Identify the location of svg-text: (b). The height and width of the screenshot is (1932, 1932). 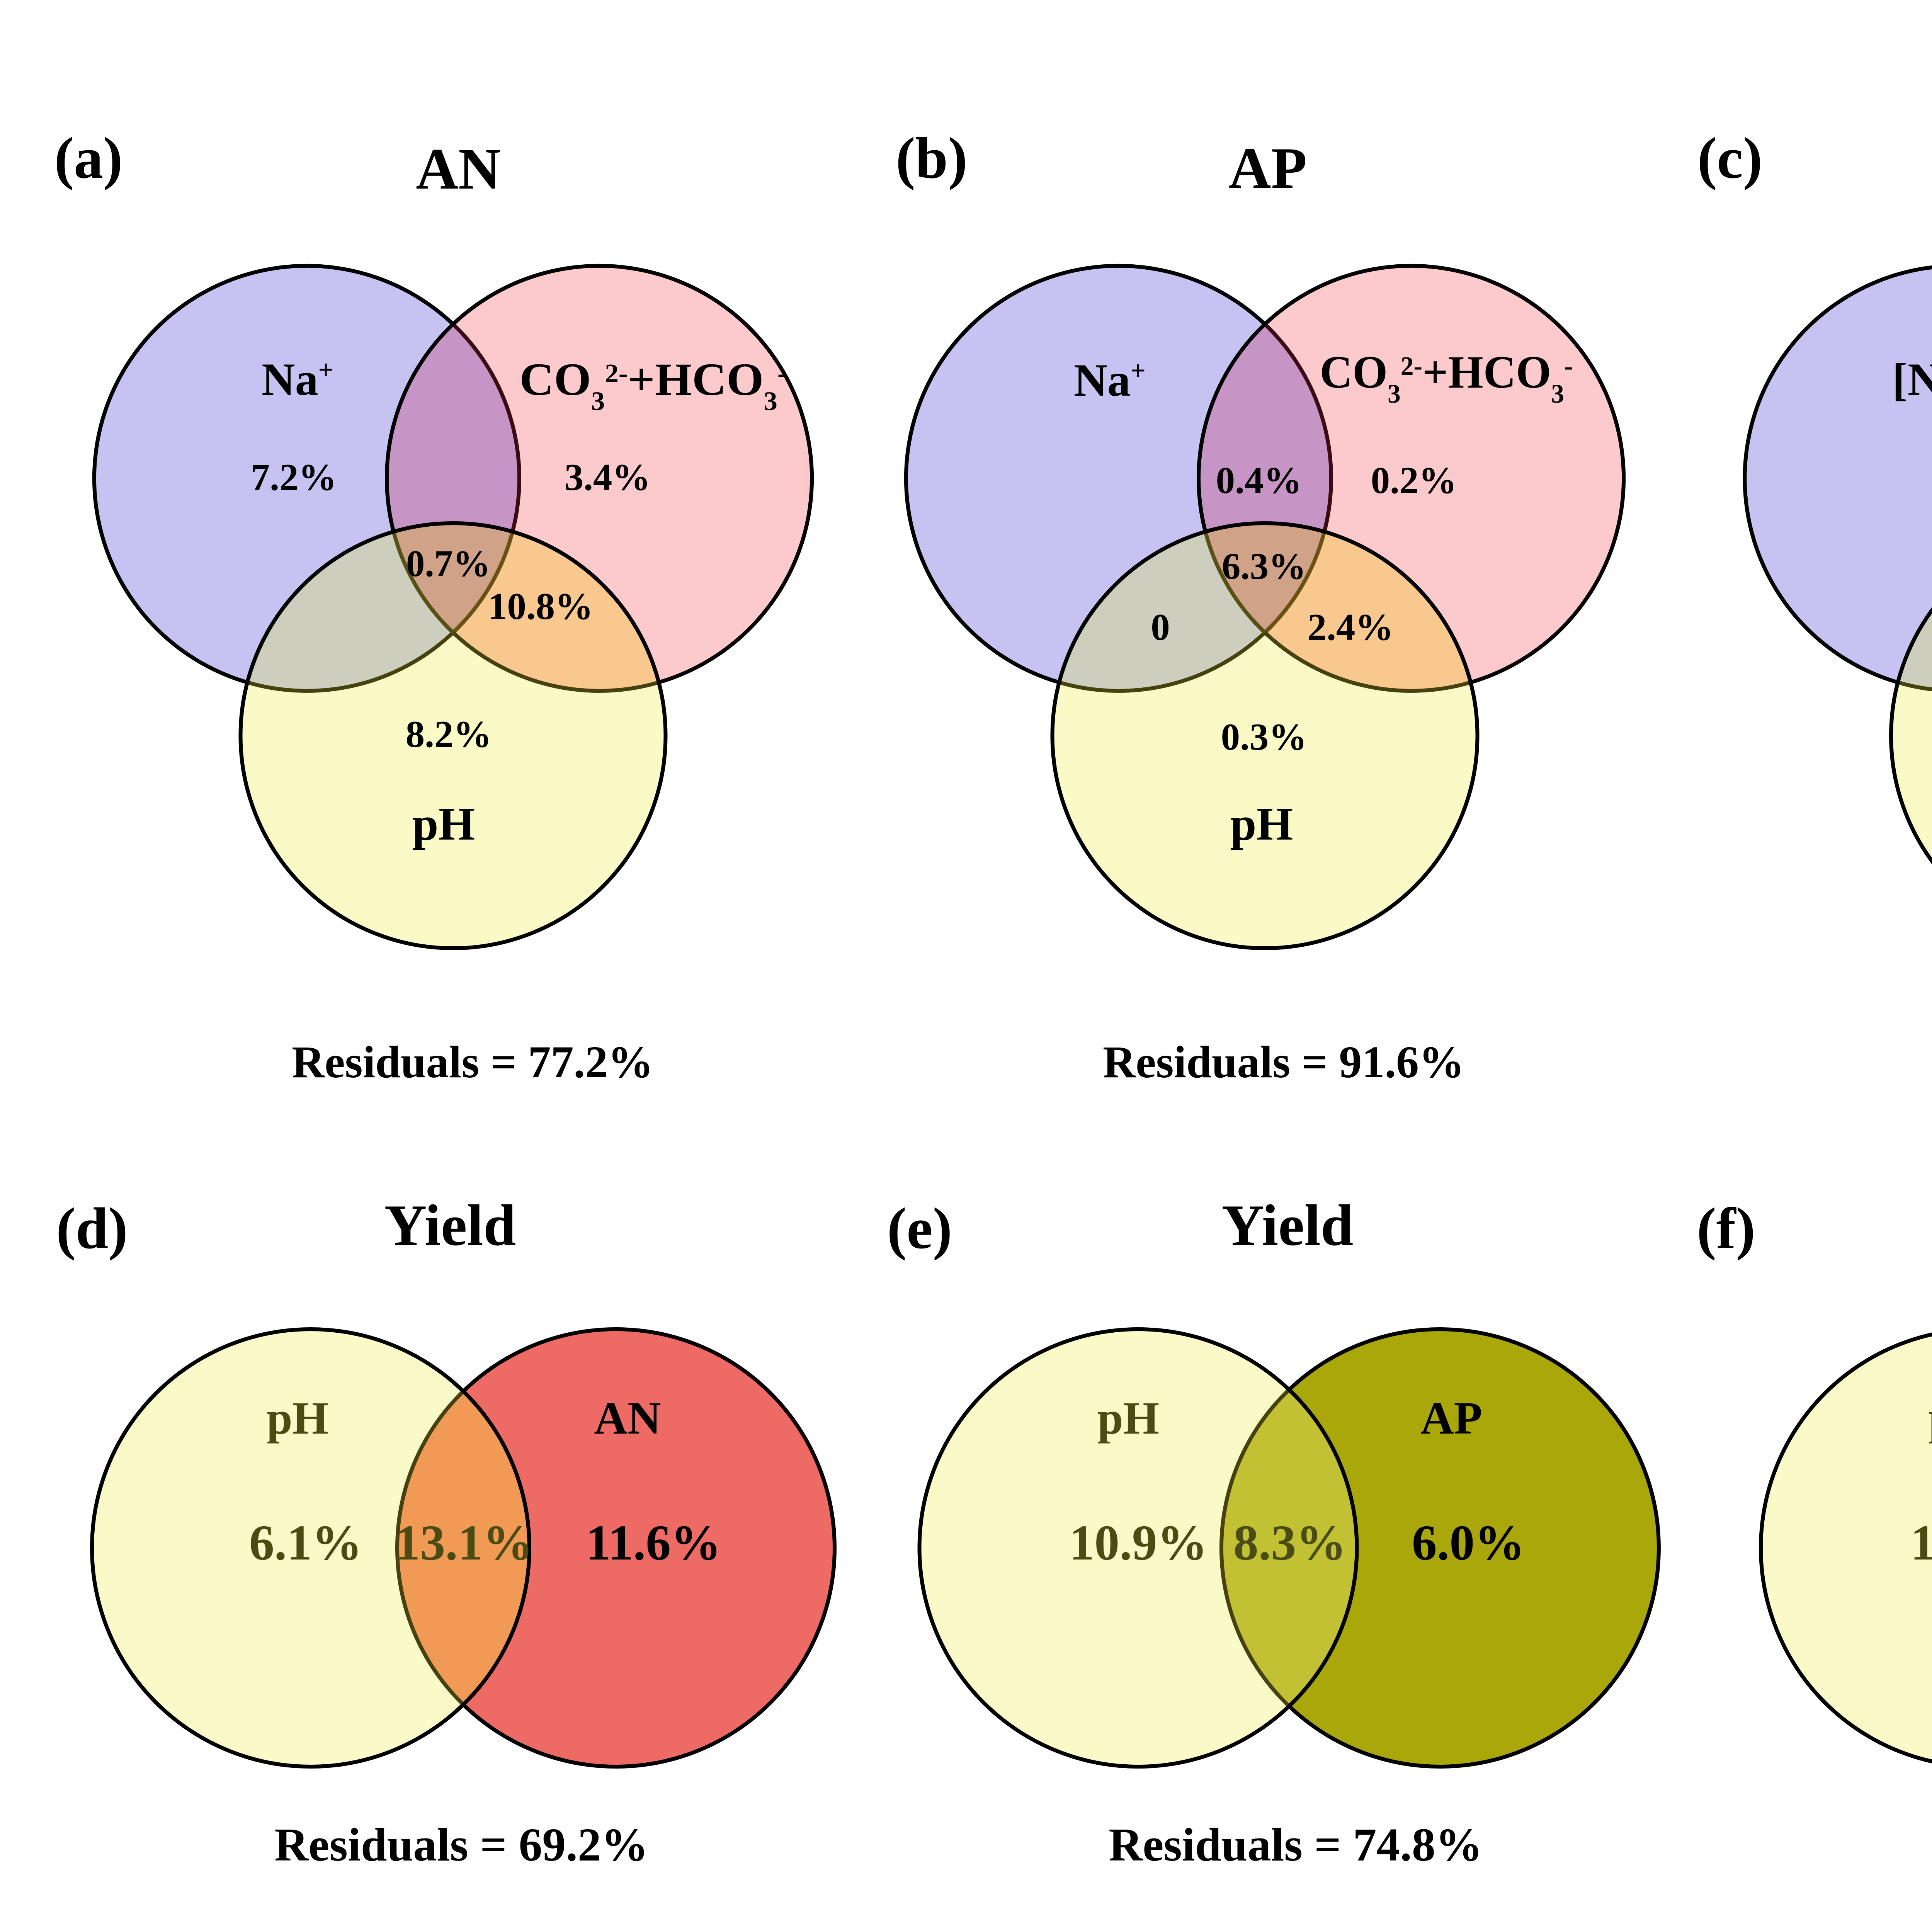
(932, 158).